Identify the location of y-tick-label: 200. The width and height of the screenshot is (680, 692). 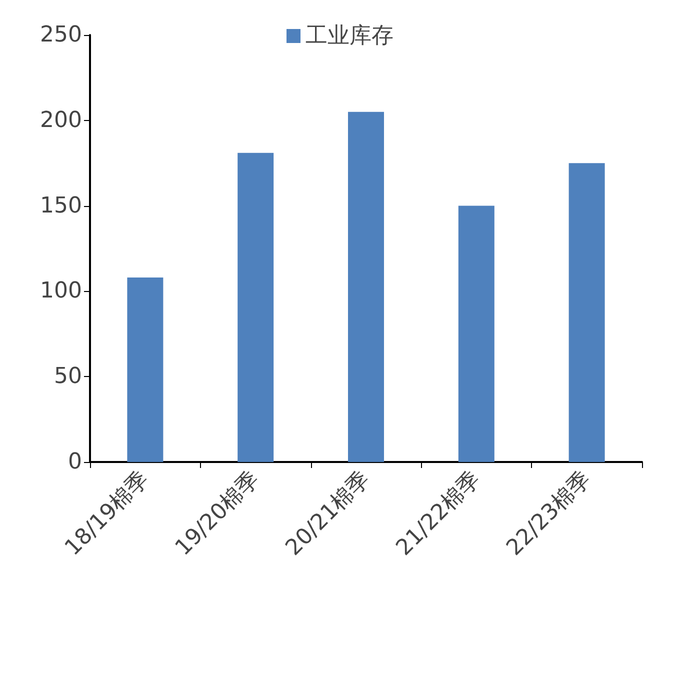
(61, 120).